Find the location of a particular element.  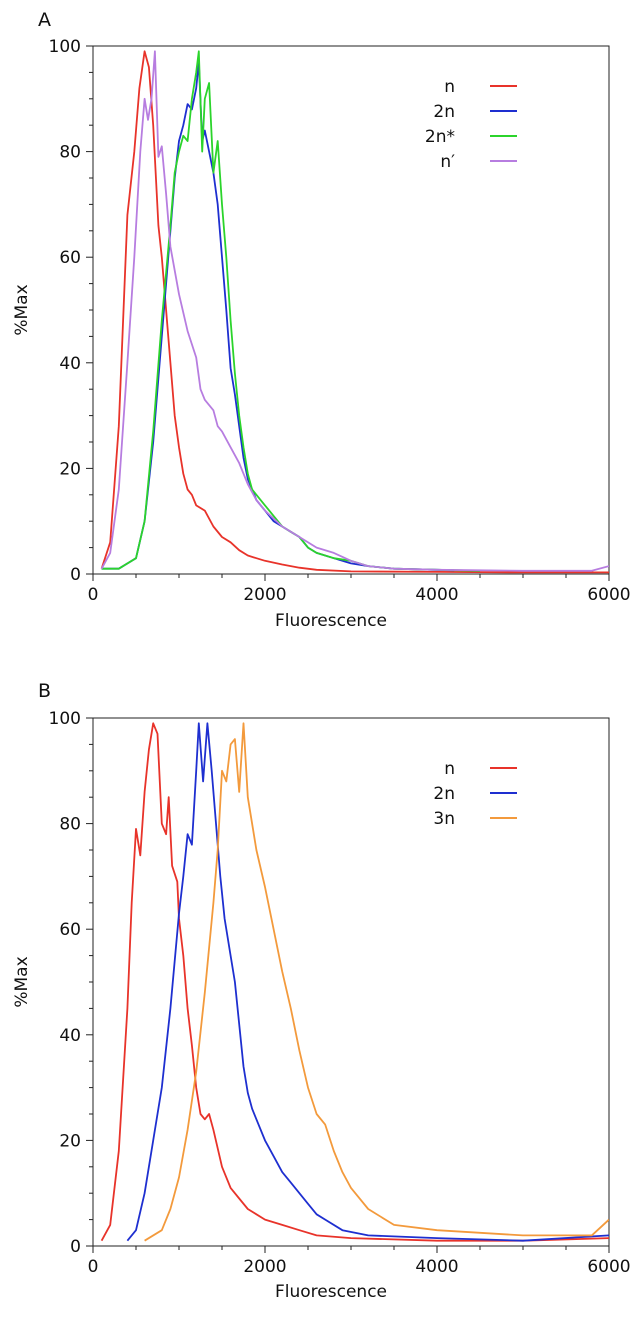

y-axis-title-b: %Max is located at coordinates (22, 981).